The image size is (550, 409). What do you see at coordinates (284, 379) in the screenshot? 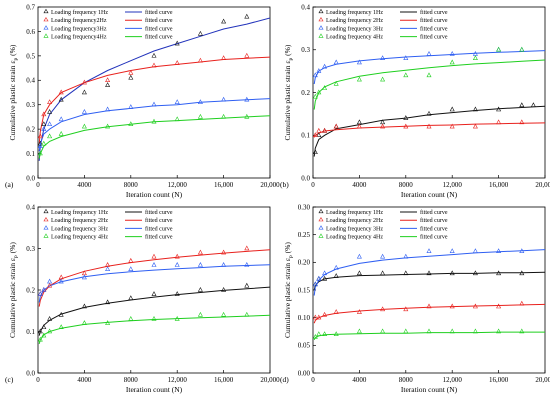
I see `panel-label: (d)` at bounding box center [284, 379].